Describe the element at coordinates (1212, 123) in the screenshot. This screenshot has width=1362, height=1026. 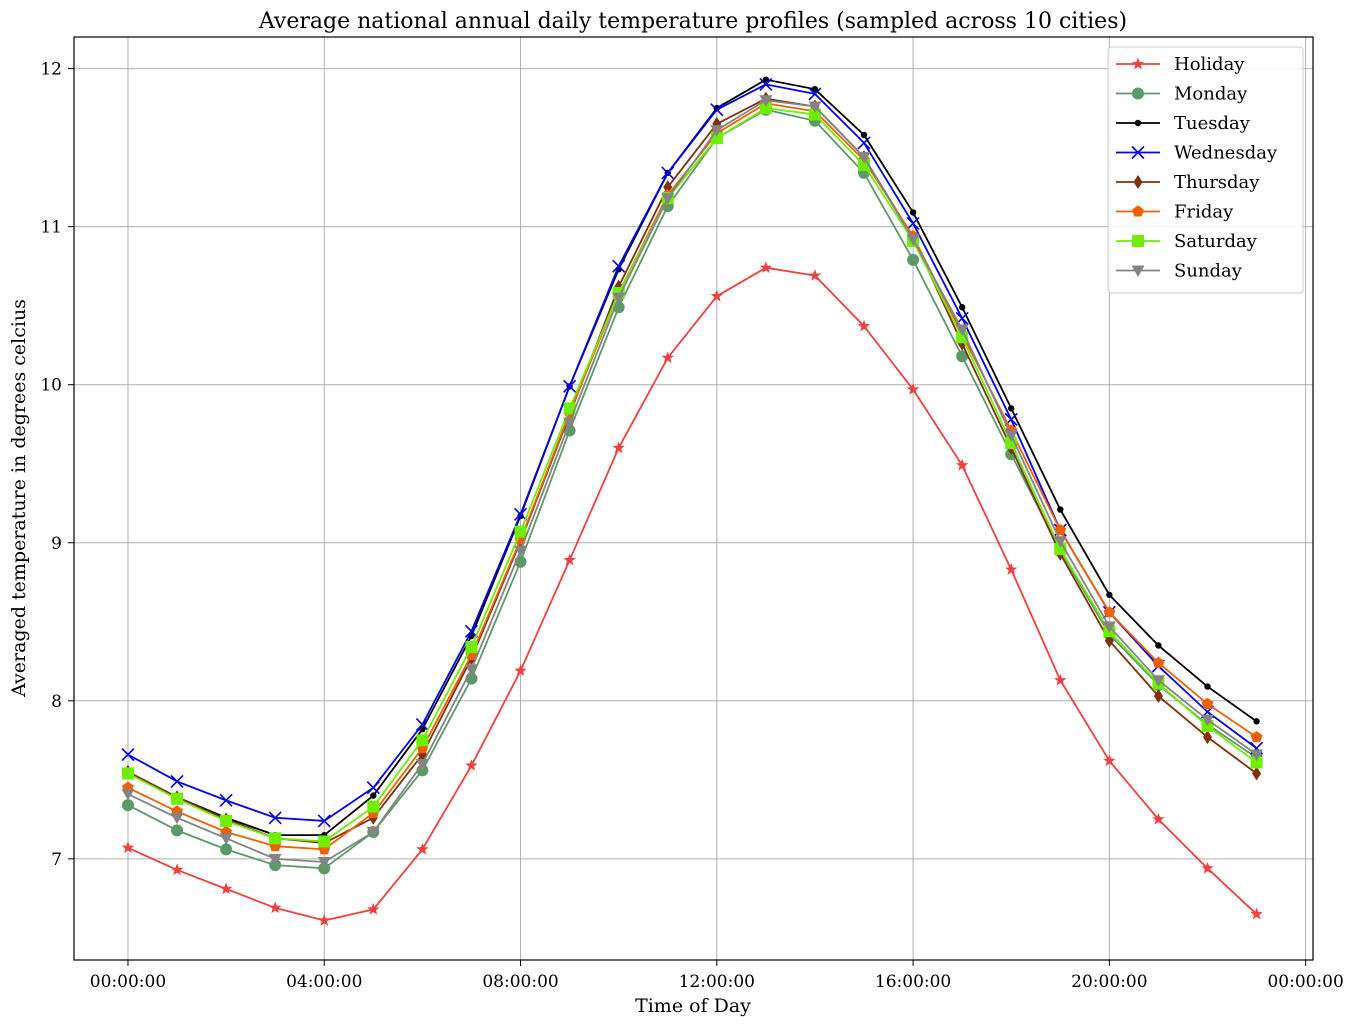
I see `legend-label: Tuesday` at that location.